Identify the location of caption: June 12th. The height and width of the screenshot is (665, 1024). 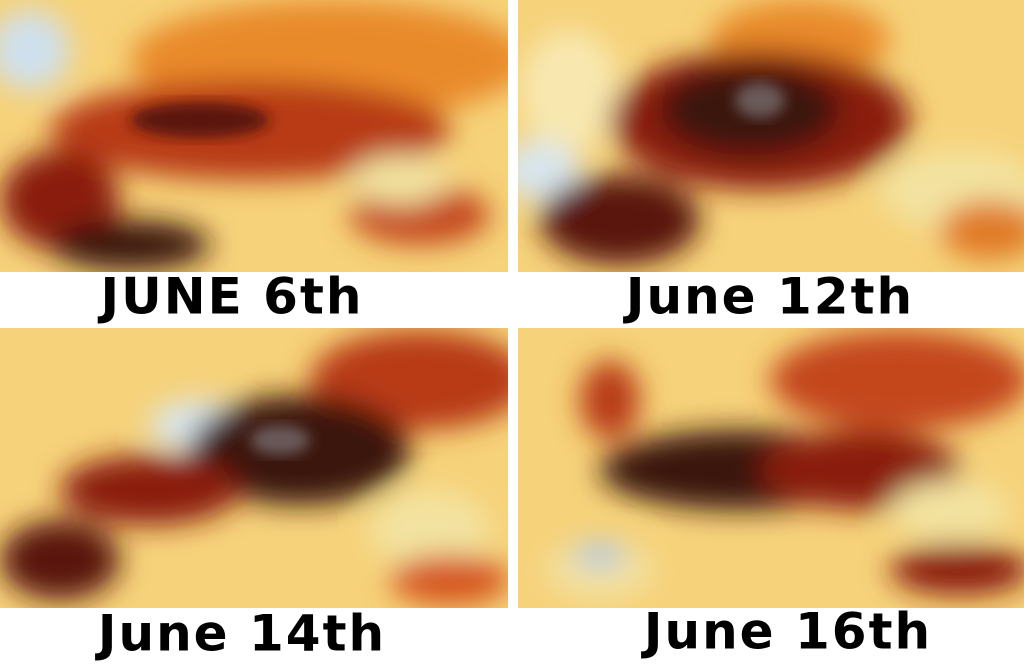
(768, 297).